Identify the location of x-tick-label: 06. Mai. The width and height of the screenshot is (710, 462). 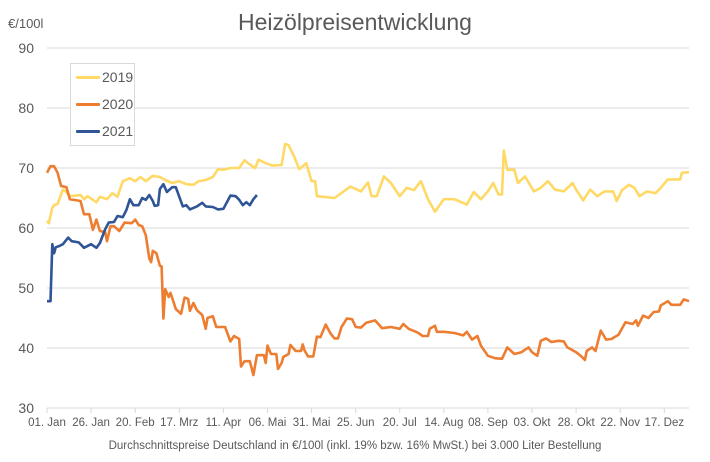
(268, 423).